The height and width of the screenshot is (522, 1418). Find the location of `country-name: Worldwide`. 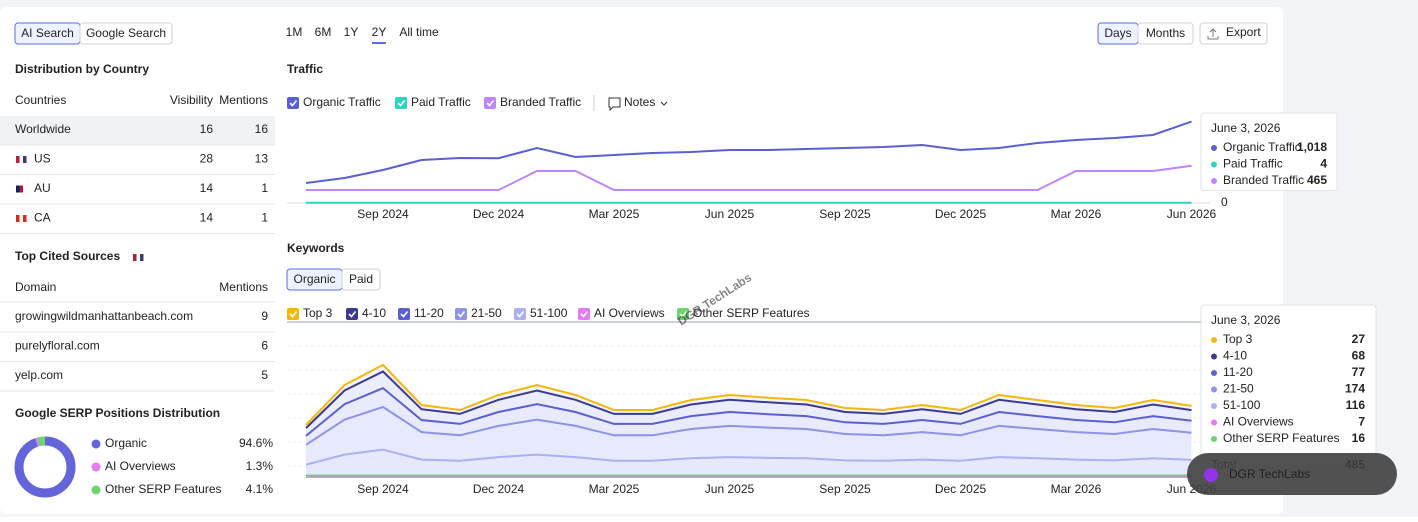

country-name: Worldwide is located at coordinates (43, 129).